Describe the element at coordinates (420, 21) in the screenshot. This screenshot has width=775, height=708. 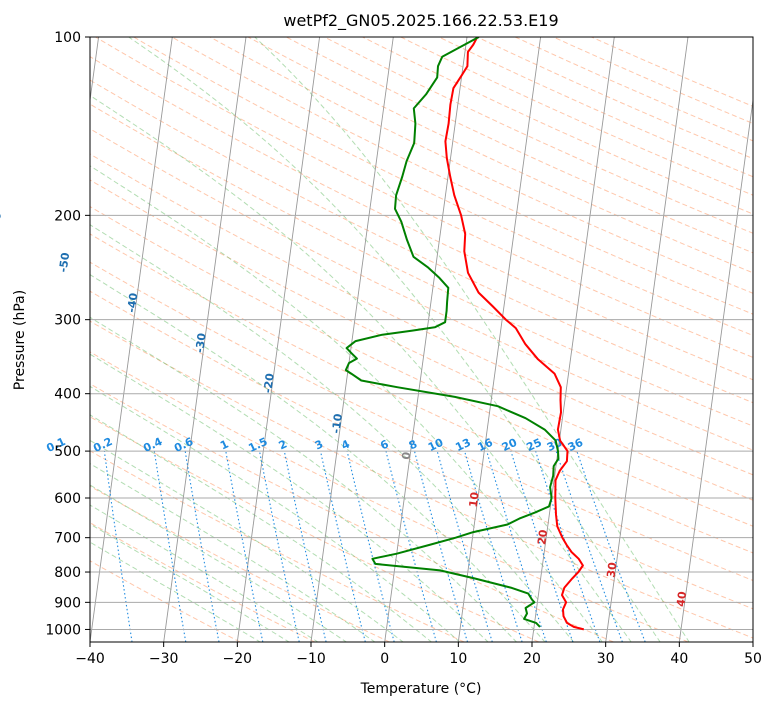
I see `chart-title: wetPf2_GN05.2025.166.22.53.E19` at that location.